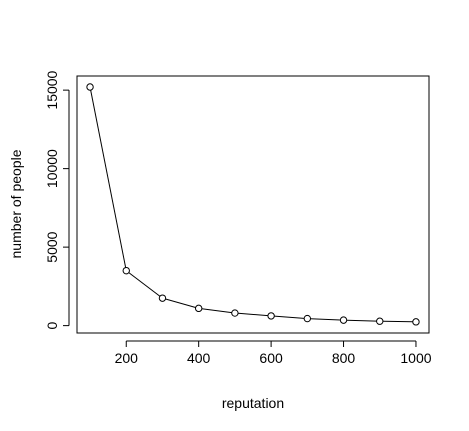 Image resolution: width=469 pixels, height=431 pixels. I want to click on y-tick-label: 15000, so click(52, 89).